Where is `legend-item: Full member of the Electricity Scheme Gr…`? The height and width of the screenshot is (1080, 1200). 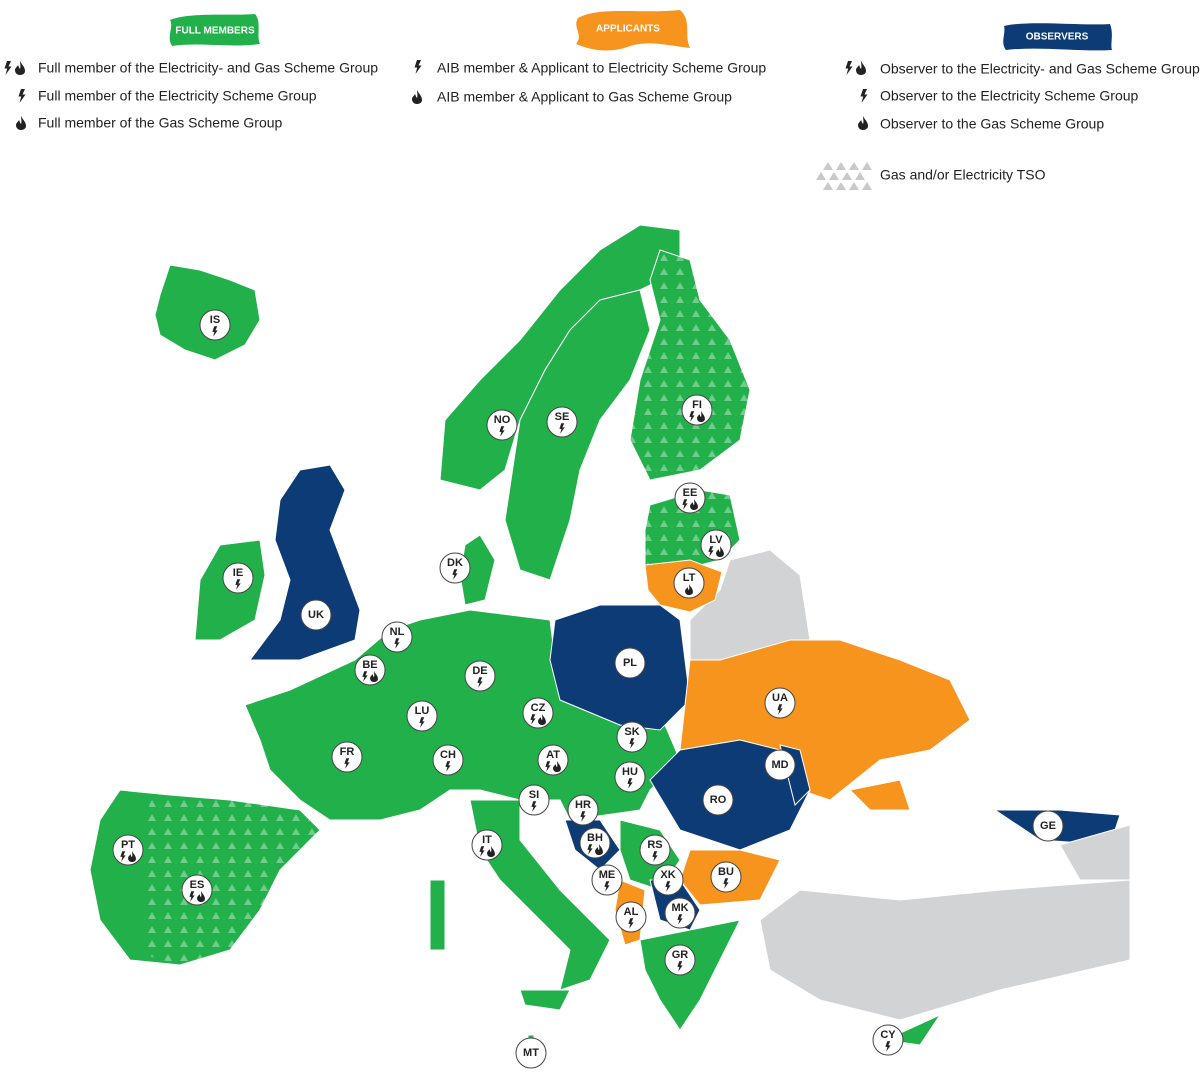
legend-item: Full member of the Electricity Scheme Gr… is located at coordinates (177, 96).